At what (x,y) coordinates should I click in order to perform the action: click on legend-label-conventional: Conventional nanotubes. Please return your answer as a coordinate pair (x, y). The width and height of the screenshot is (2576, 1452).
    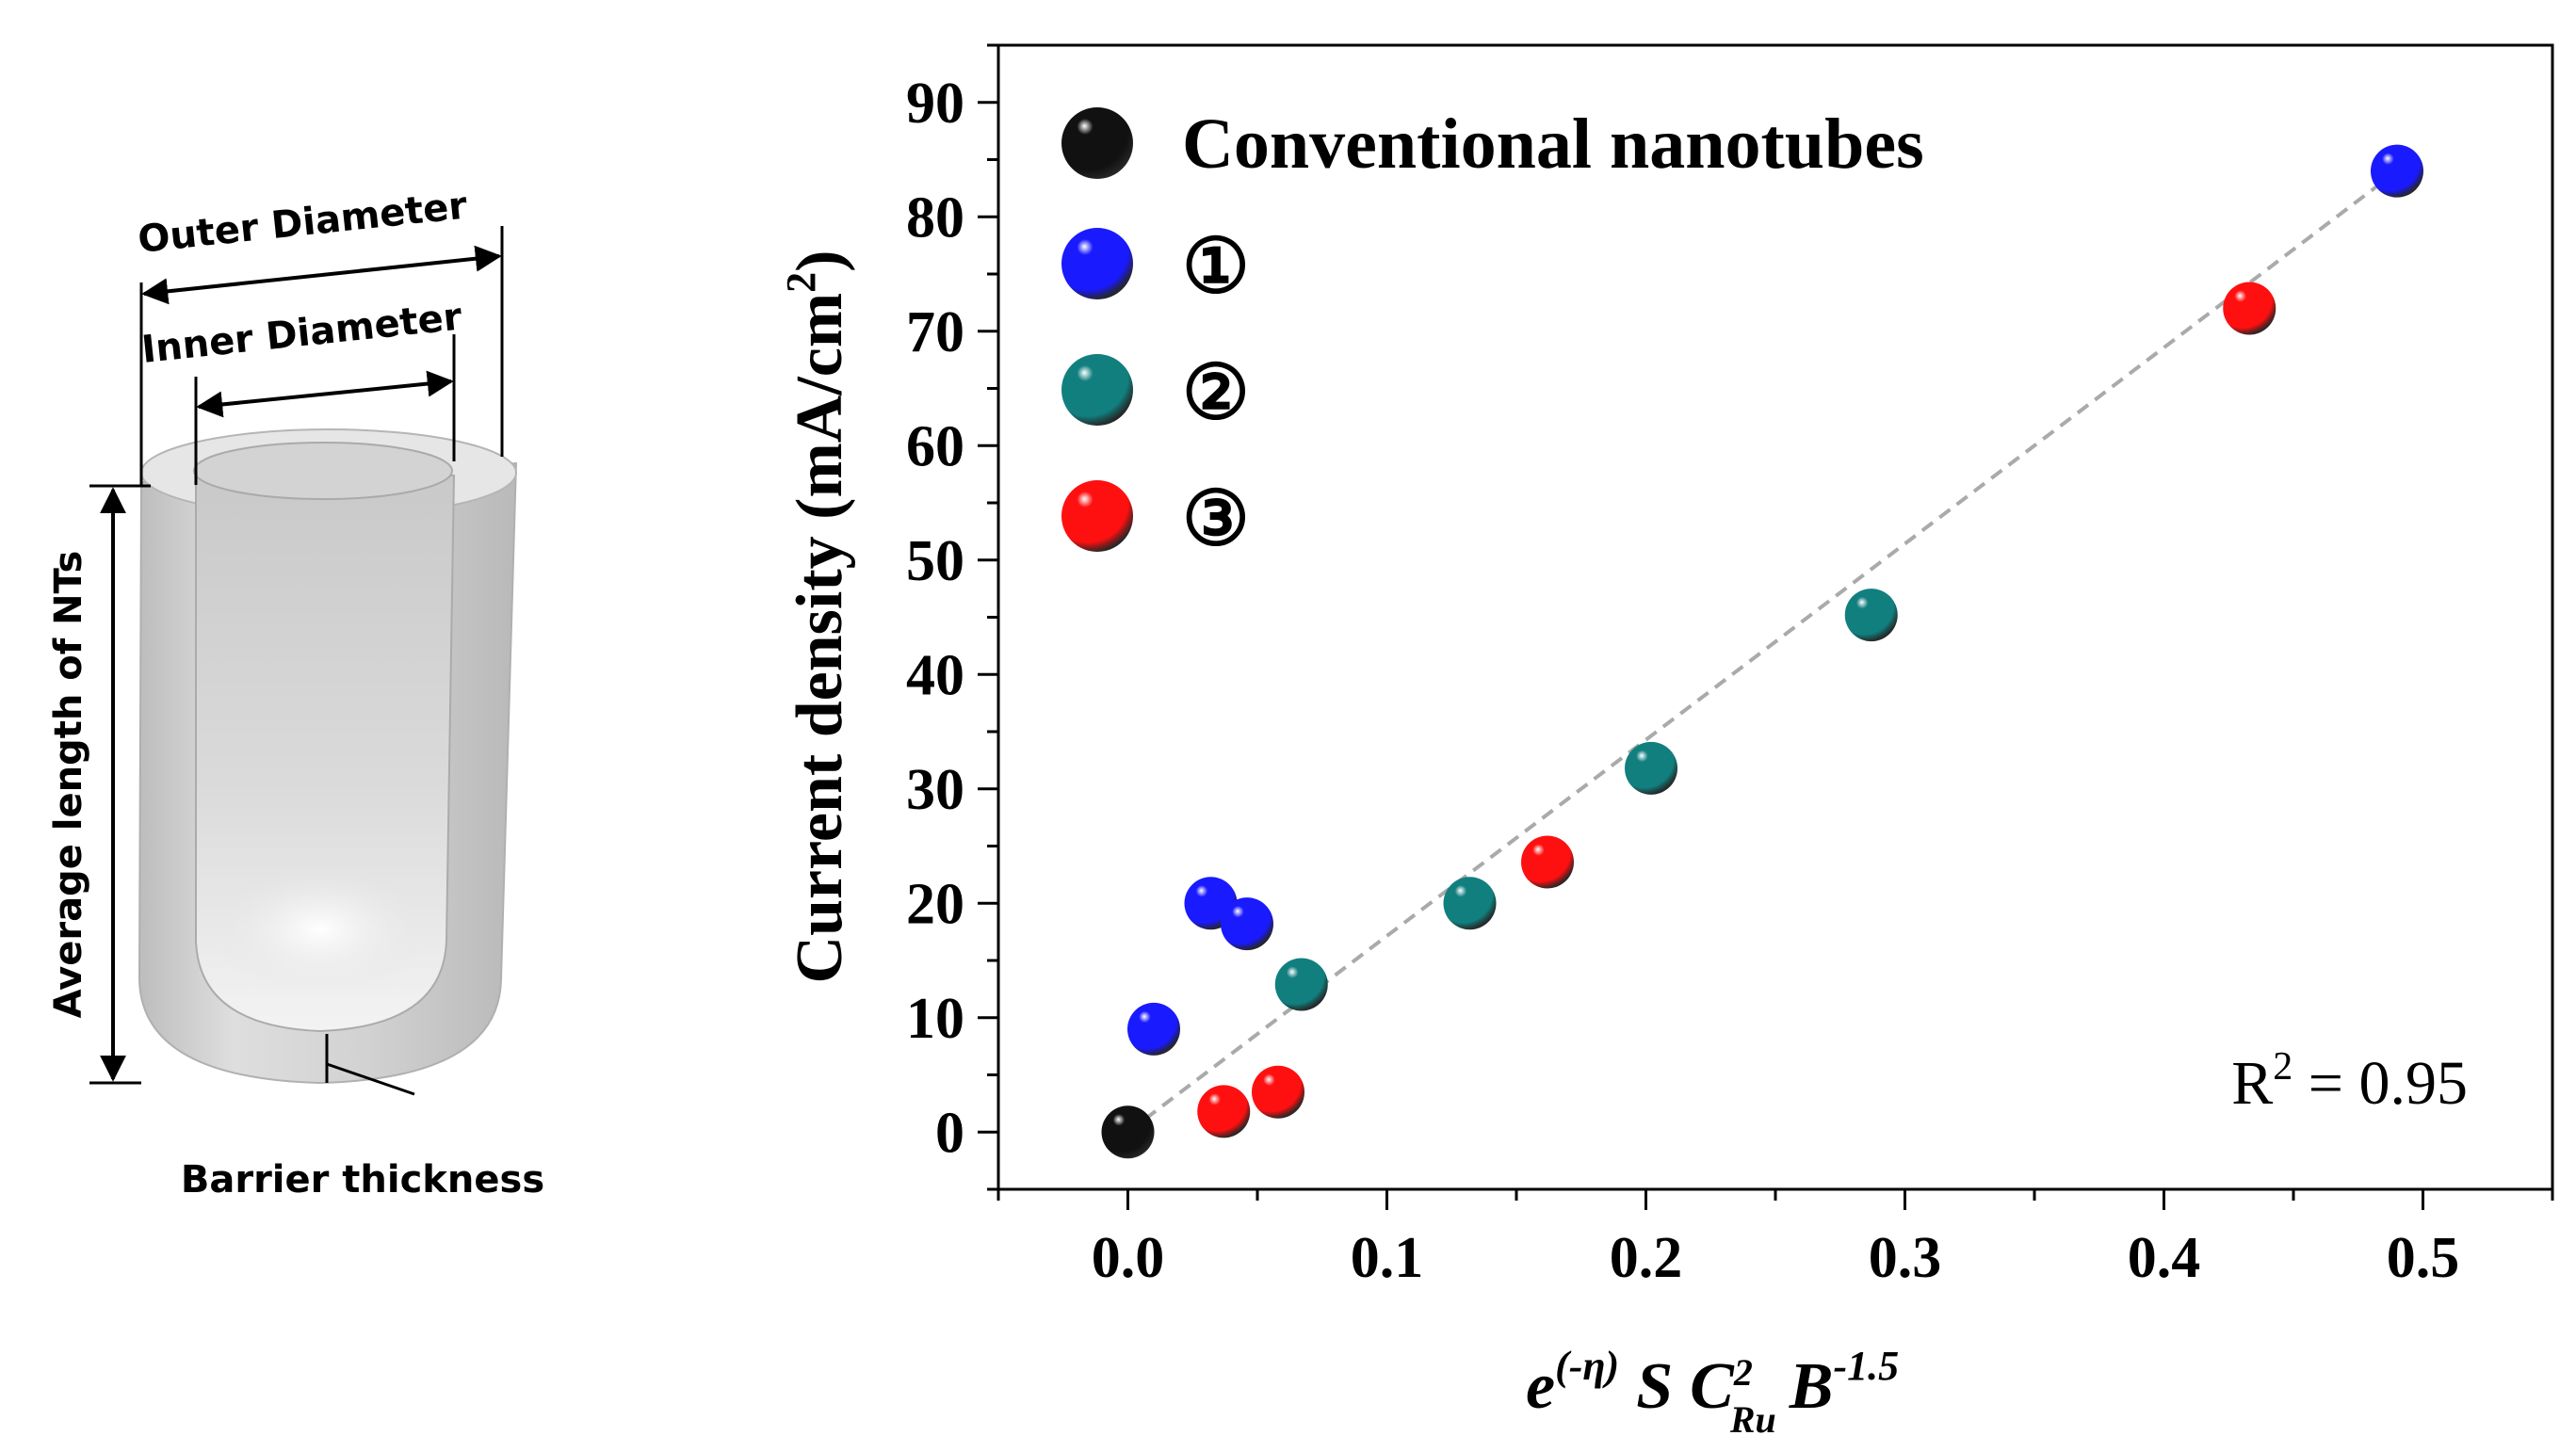
    Looking at the image, I should click on (1553, 144).